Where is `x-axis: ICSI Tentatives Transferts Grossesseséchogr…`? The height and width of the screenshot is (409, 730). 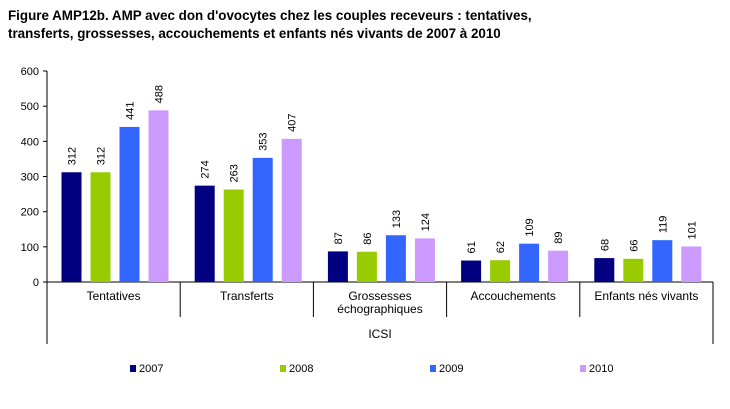
x-axis: ICSI Tentatives Transferts Grossesseséchogr… is located at coordinates (380, 312).